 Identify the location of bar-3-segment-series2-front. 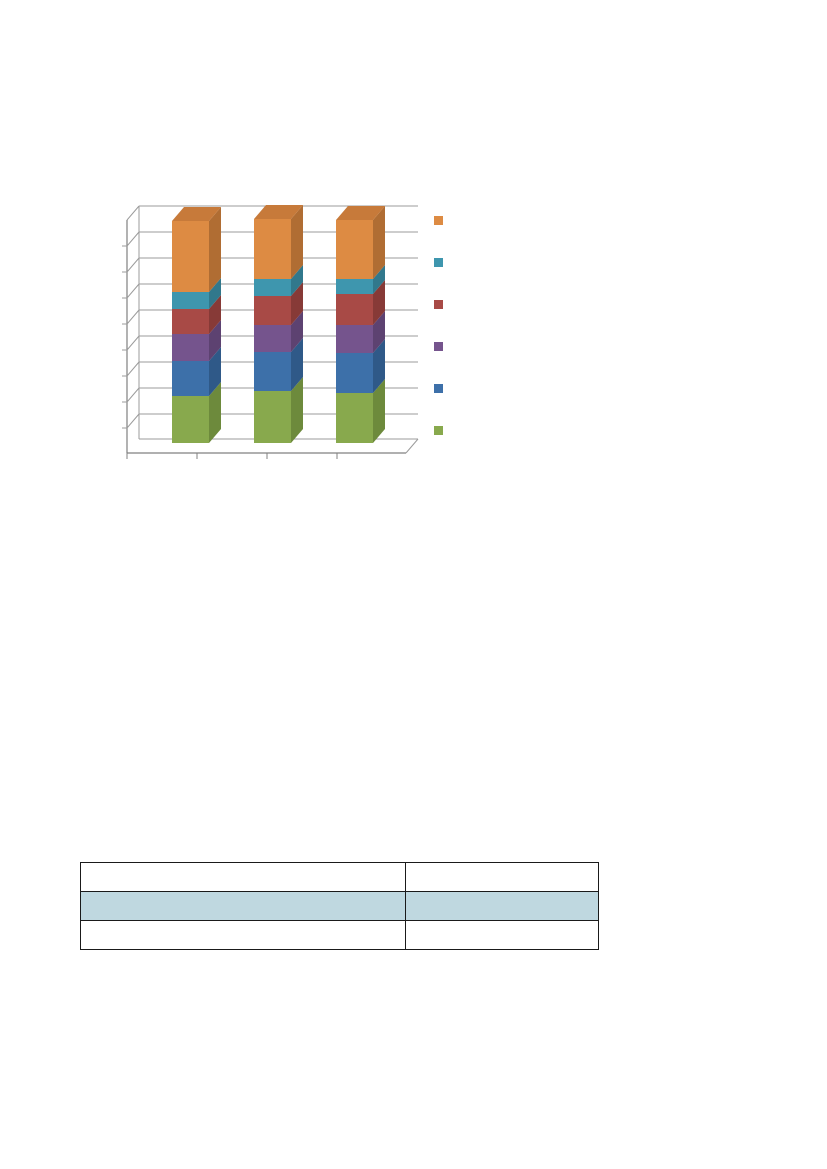
(354, 286).